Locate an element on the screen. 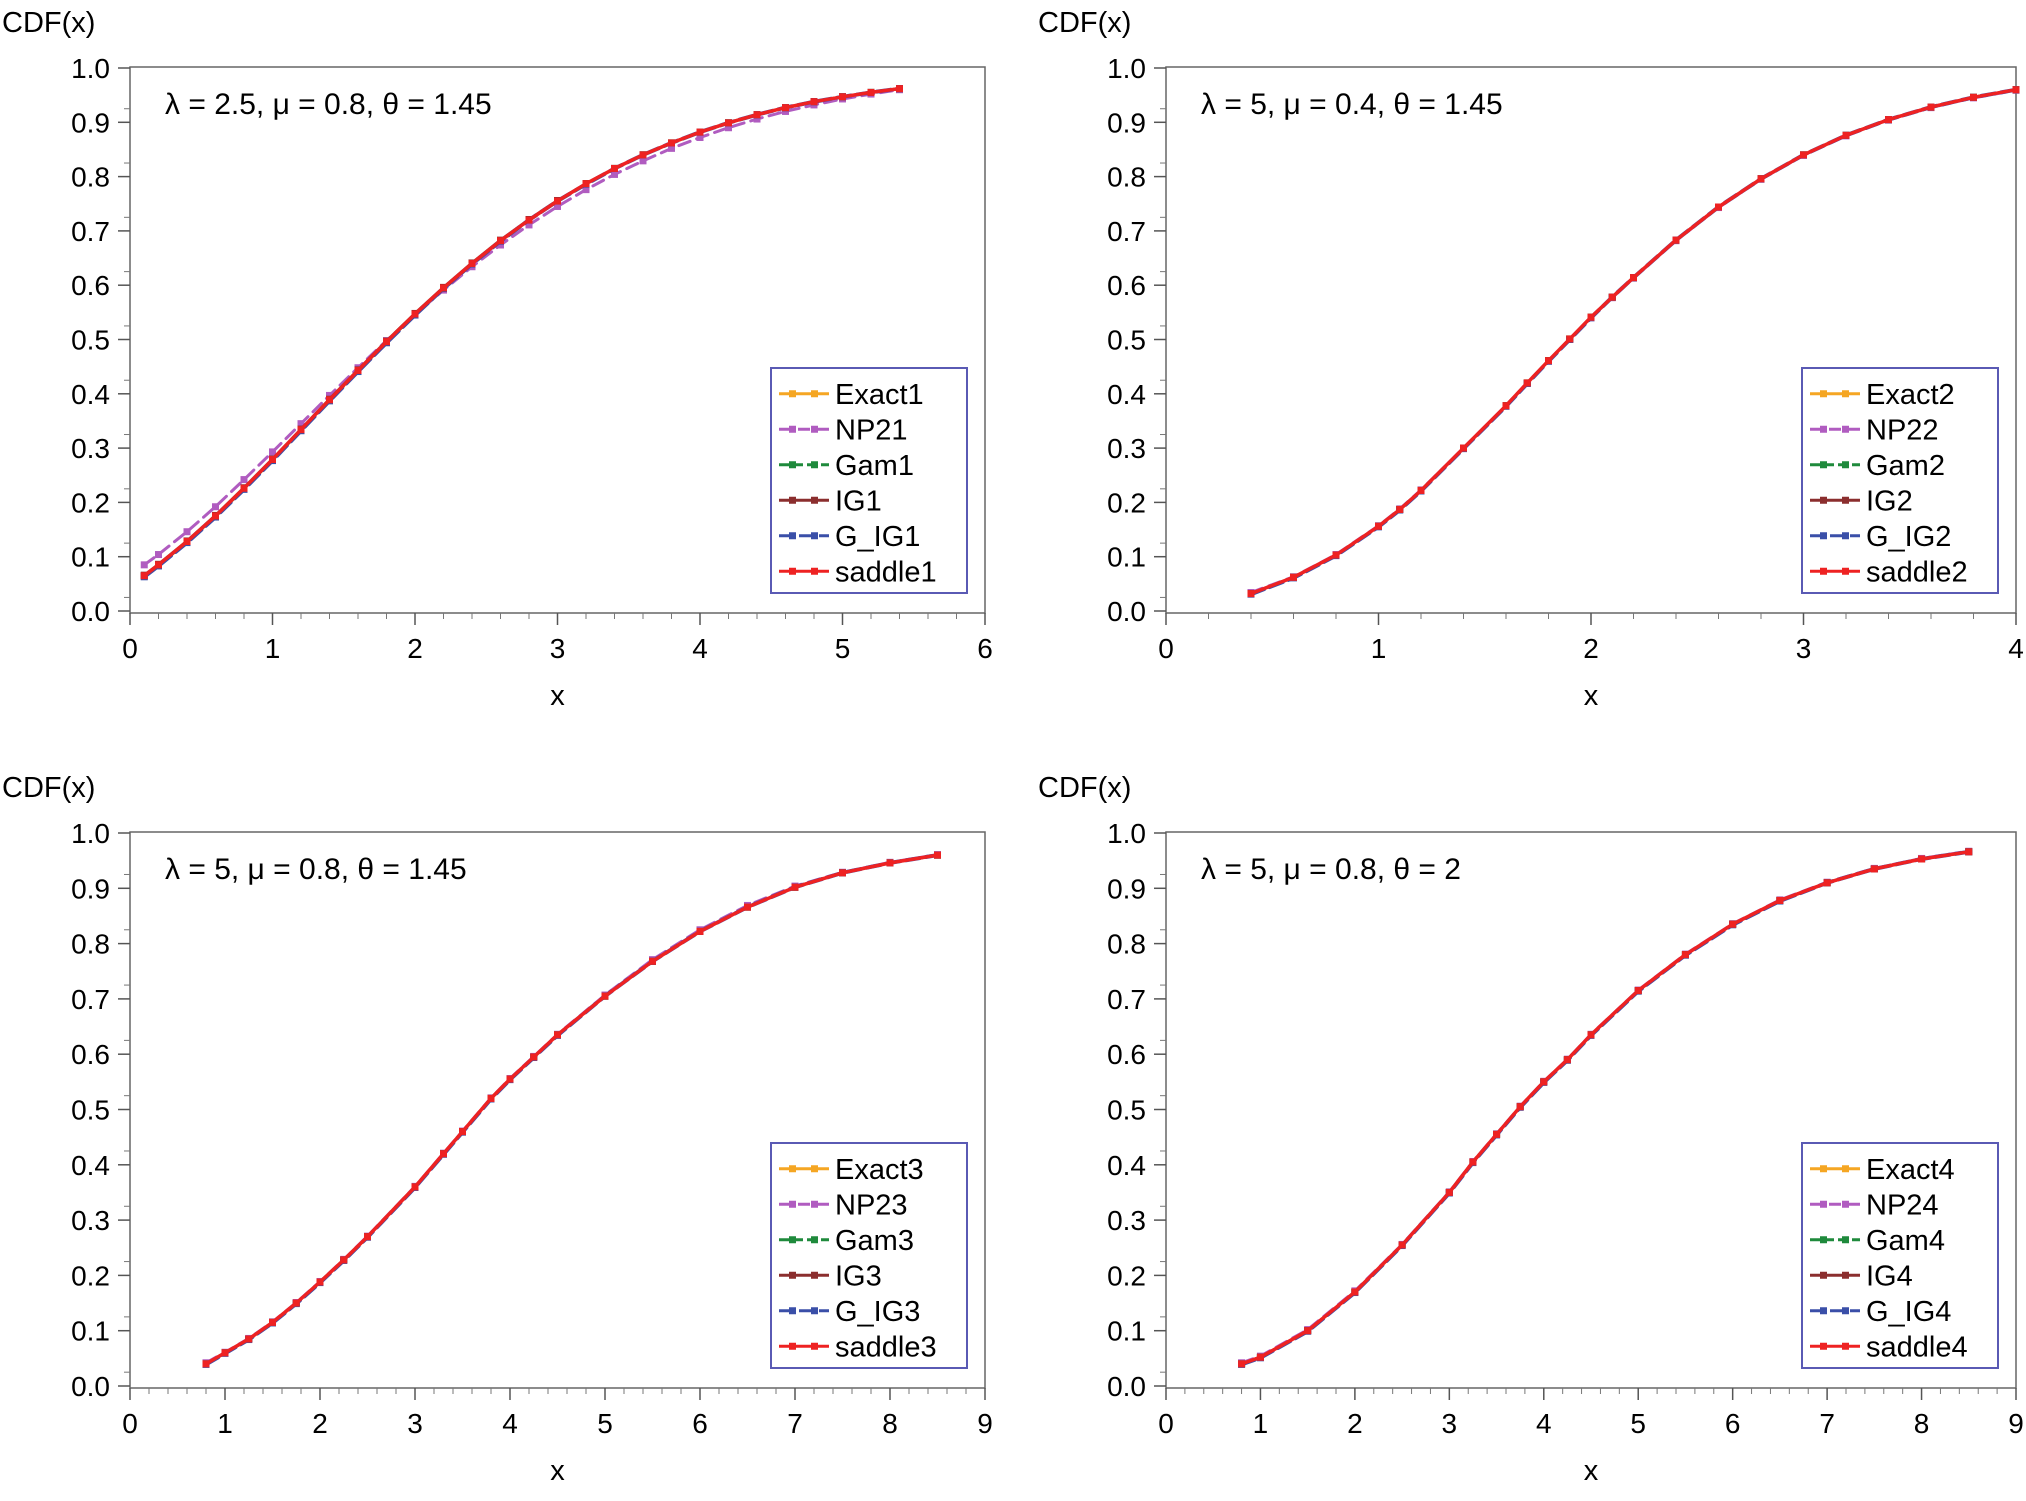 This screenshot has height=1501, width=2026. parameter-annotation: λ = 2.5, μ = 0.8, θ = 1.45 is located at coordinates (328, 104).